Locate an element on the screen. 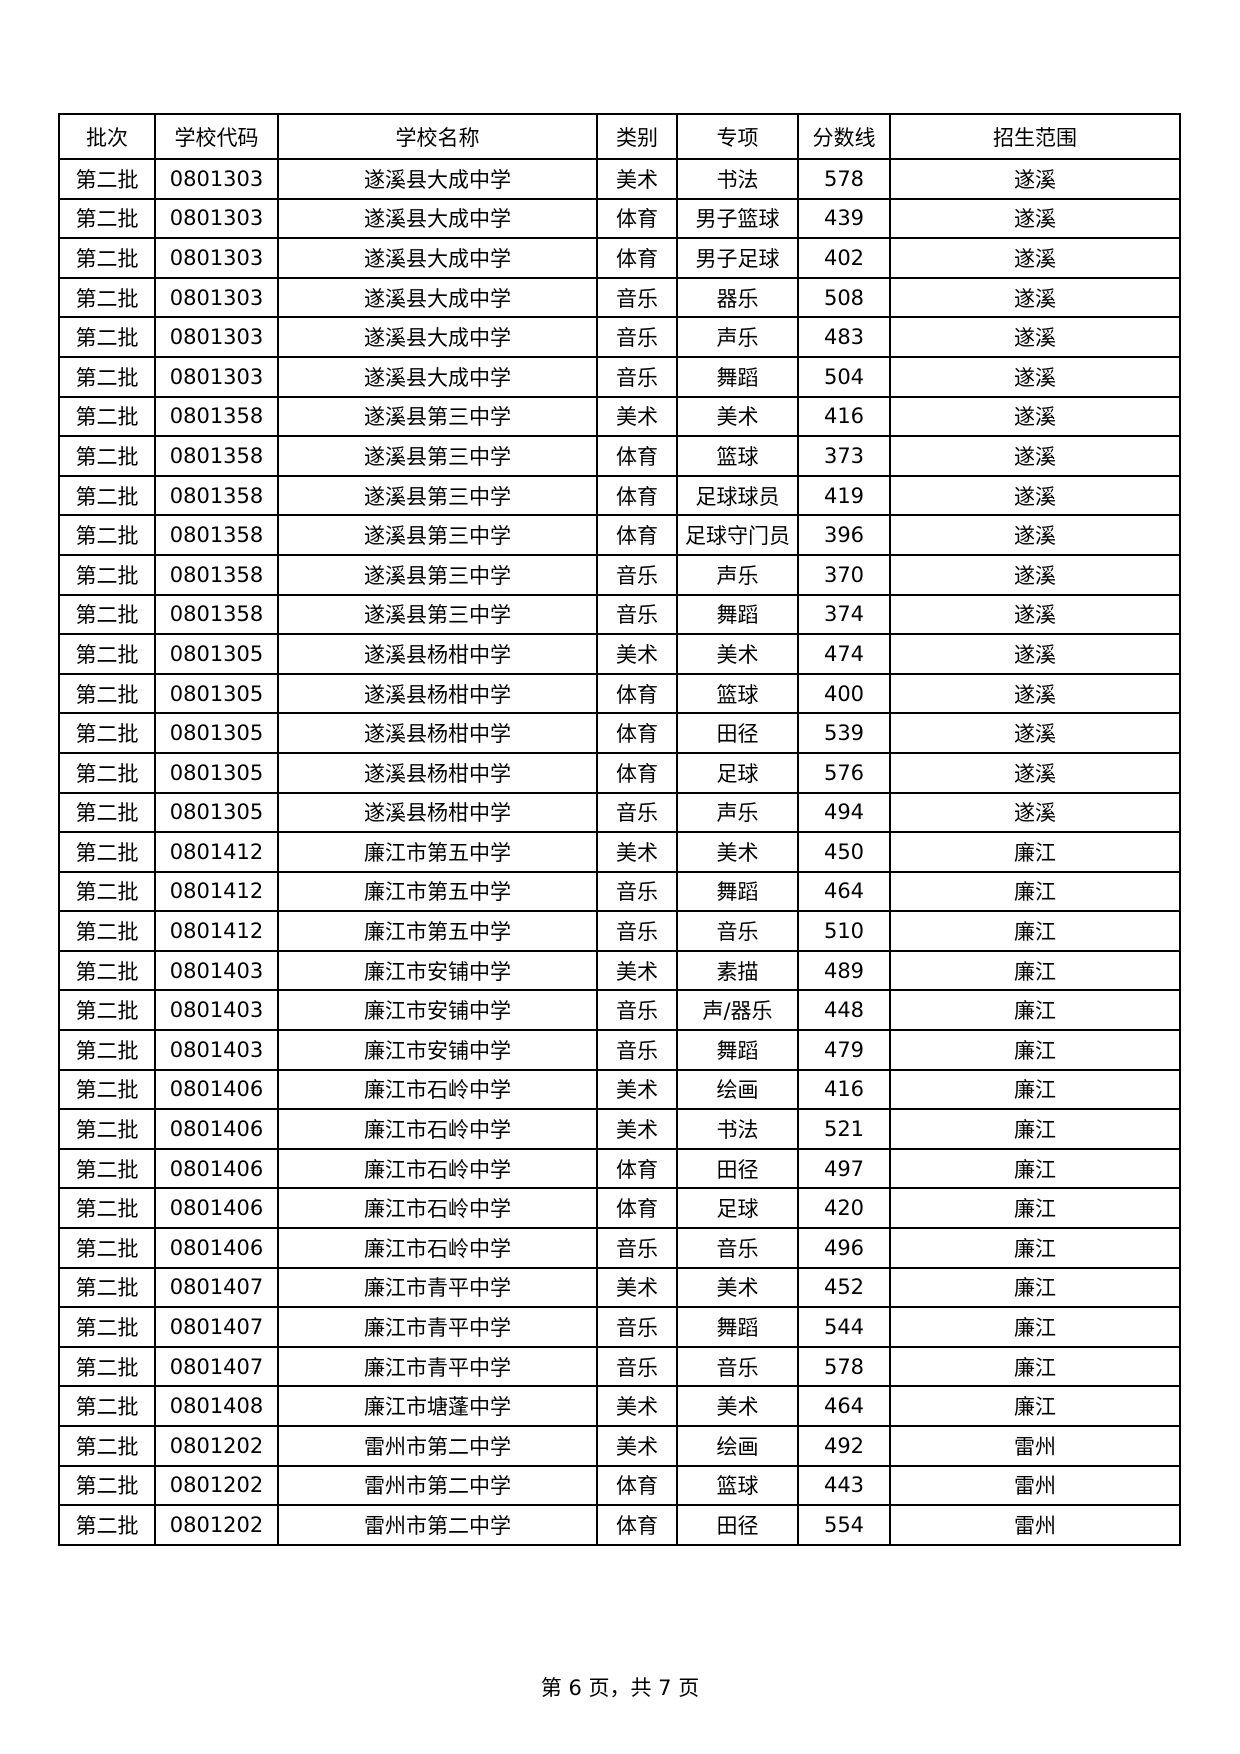 The image size is (1240, 1754). cell-cutoff-score: 419 is located at coordinates (844, 495).